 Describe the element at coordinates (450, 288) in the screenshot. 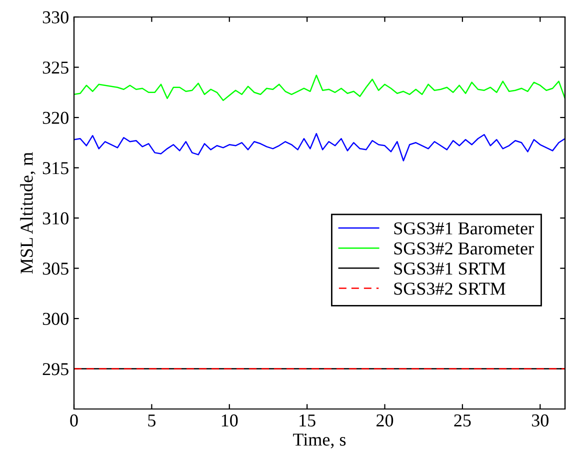

I see `legend-label: SGS3#2 SRTM` at that location.